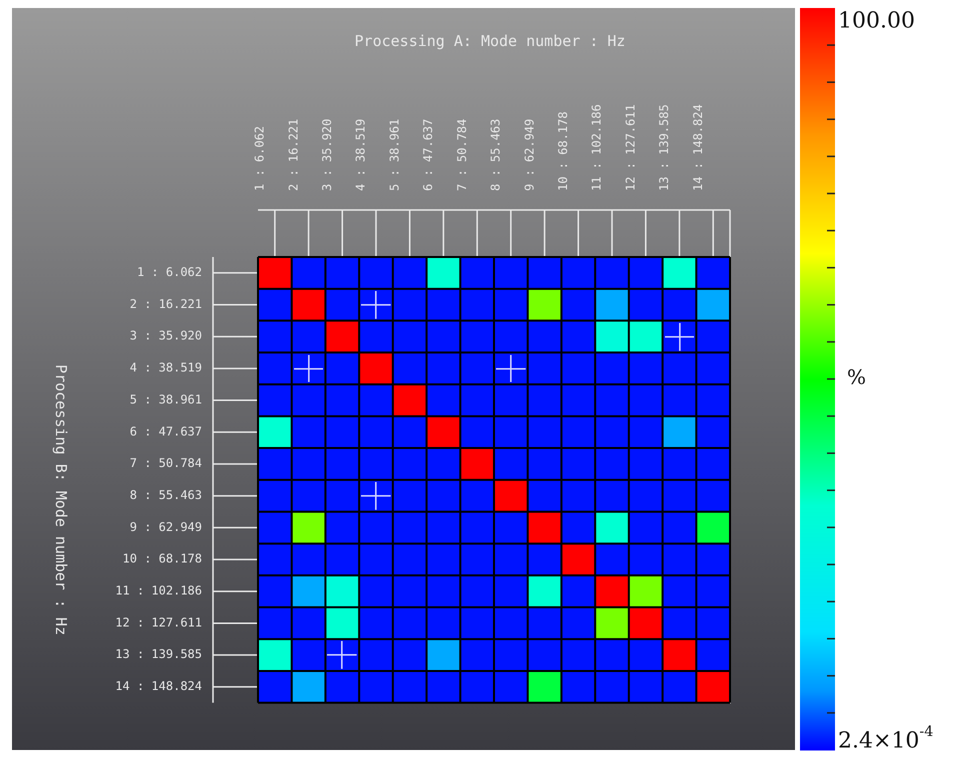 The image size is (960, 758). Describe the element at coordinates (490, 41) in the screenshot. I see `chart-title: Processing A: Mode number : Hz` at that location.